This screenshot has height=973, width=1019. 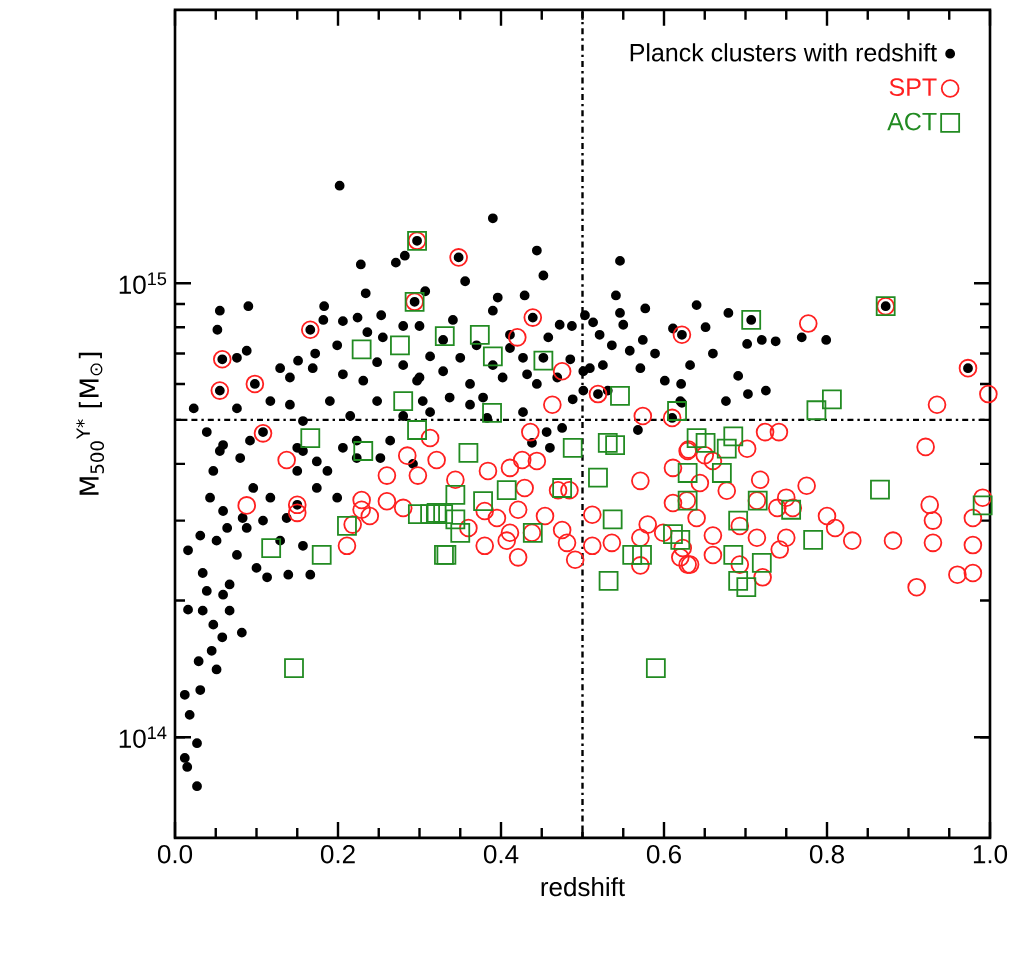 What do you see at coordinates (913, 87) in the screenshot?
I see `legend-label: SPT` at bounding box center [913, 87].